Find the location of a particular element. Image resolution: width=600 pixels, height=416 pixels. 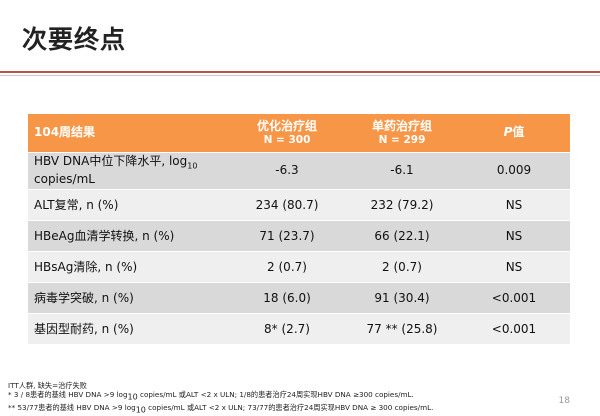

header-monotherapy-group: 单药治疗组 N = 299 is located at coordinates (402, 133).